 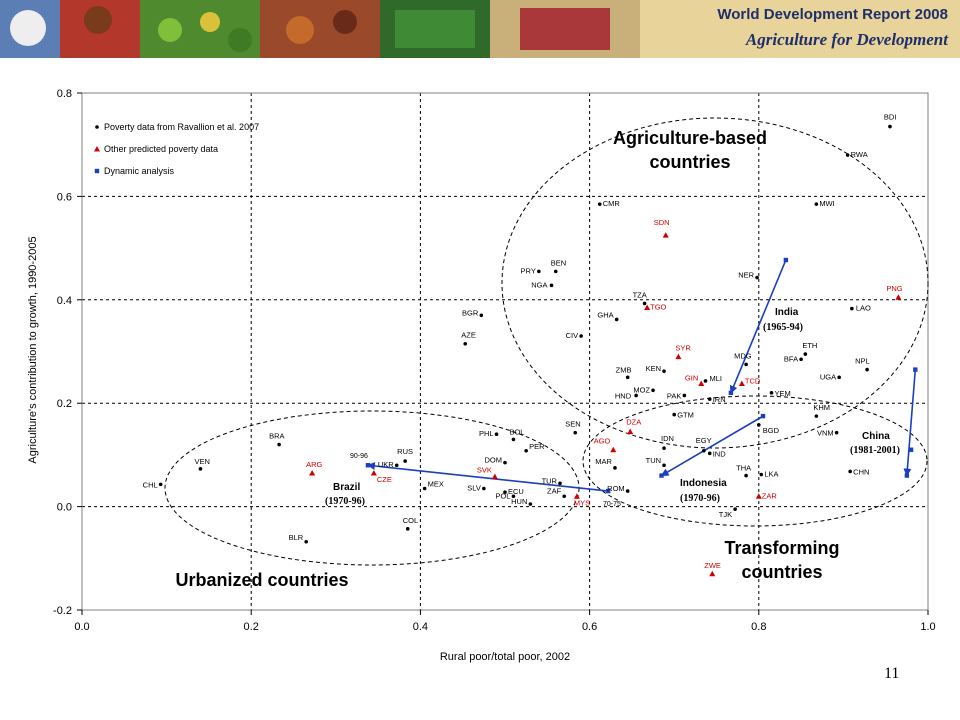 I want to click on point-label-ven: VEN, so click(x=201, y=461).